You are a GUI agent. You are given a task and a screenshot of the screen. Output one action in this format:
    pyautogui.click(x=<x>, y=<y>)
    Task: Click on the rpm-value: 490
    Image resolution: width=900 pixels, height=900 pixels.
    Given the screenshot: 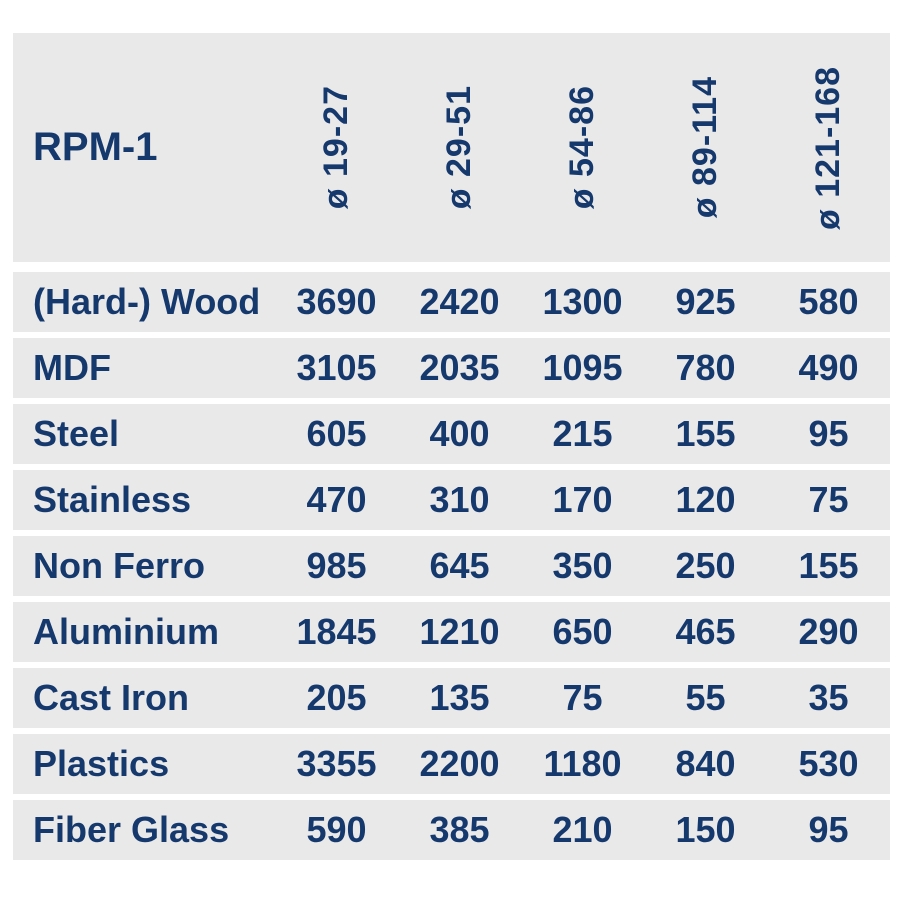 What is the action you would take?
    pyautogui.click(x=828, y=367)
    